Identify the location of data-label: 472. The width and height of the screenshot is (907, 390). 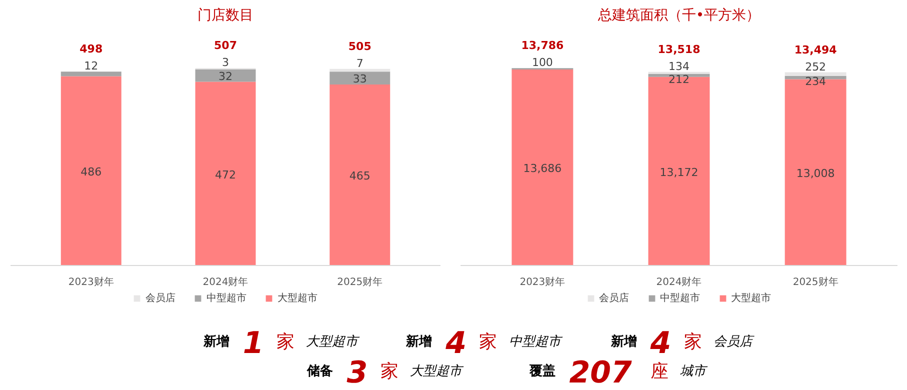
(225, 175).